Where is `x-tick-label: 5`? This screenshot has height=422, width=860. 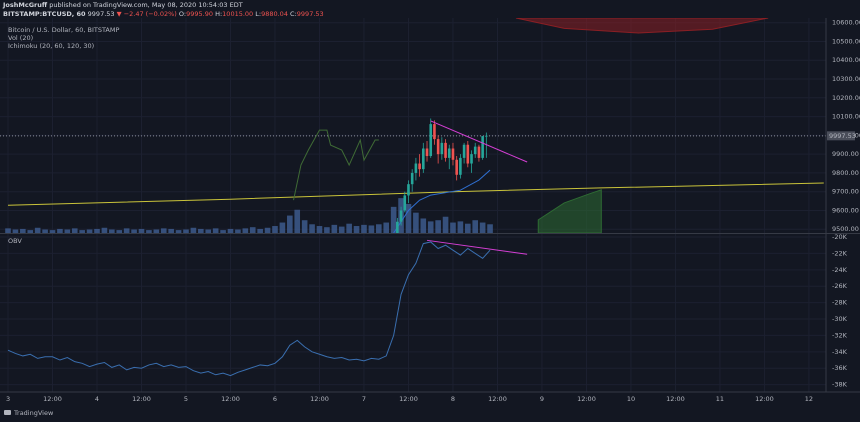
x-tick-label: 5 is located at coordinates (186, 399).